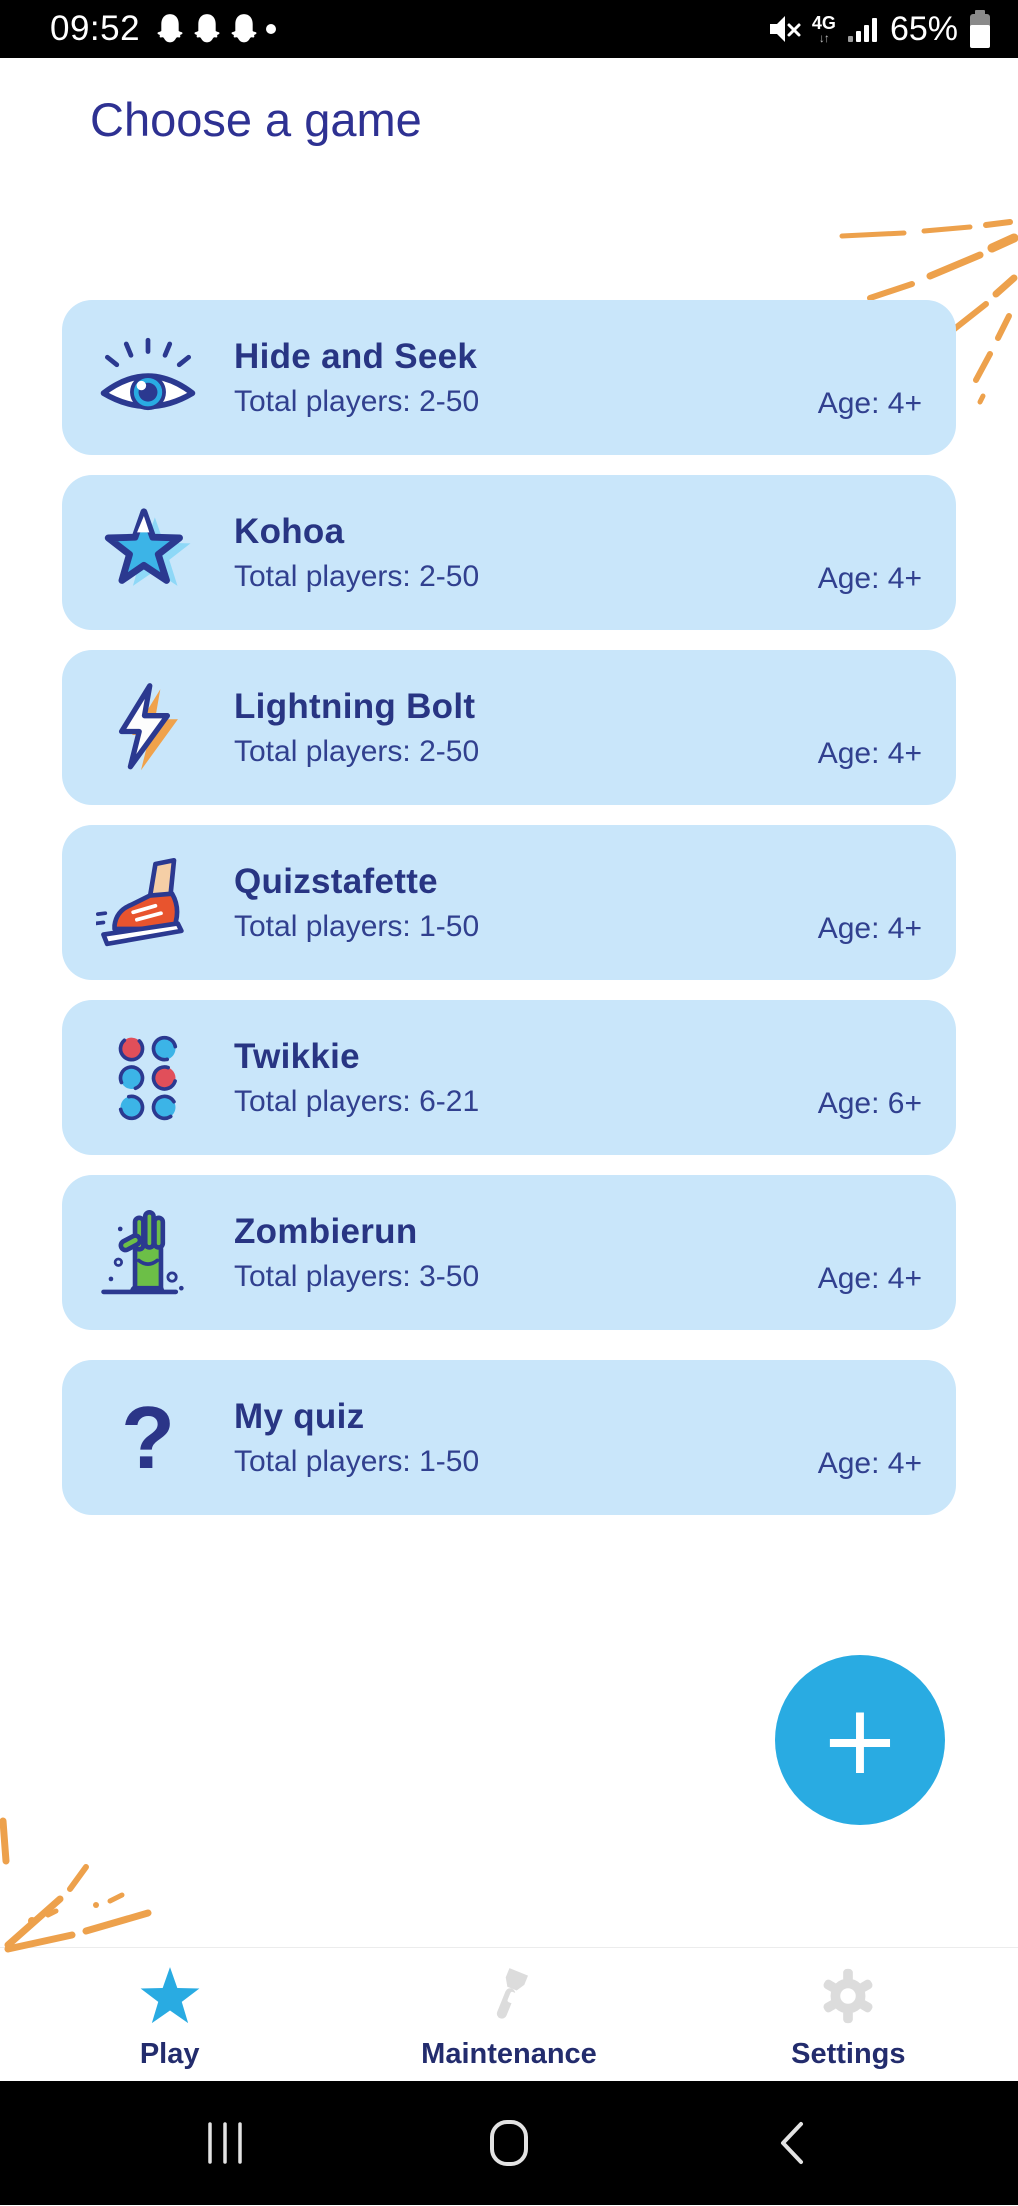  I want to click on game-card-text: Hide and Seek Total players: 2-50, so click(356, 378).